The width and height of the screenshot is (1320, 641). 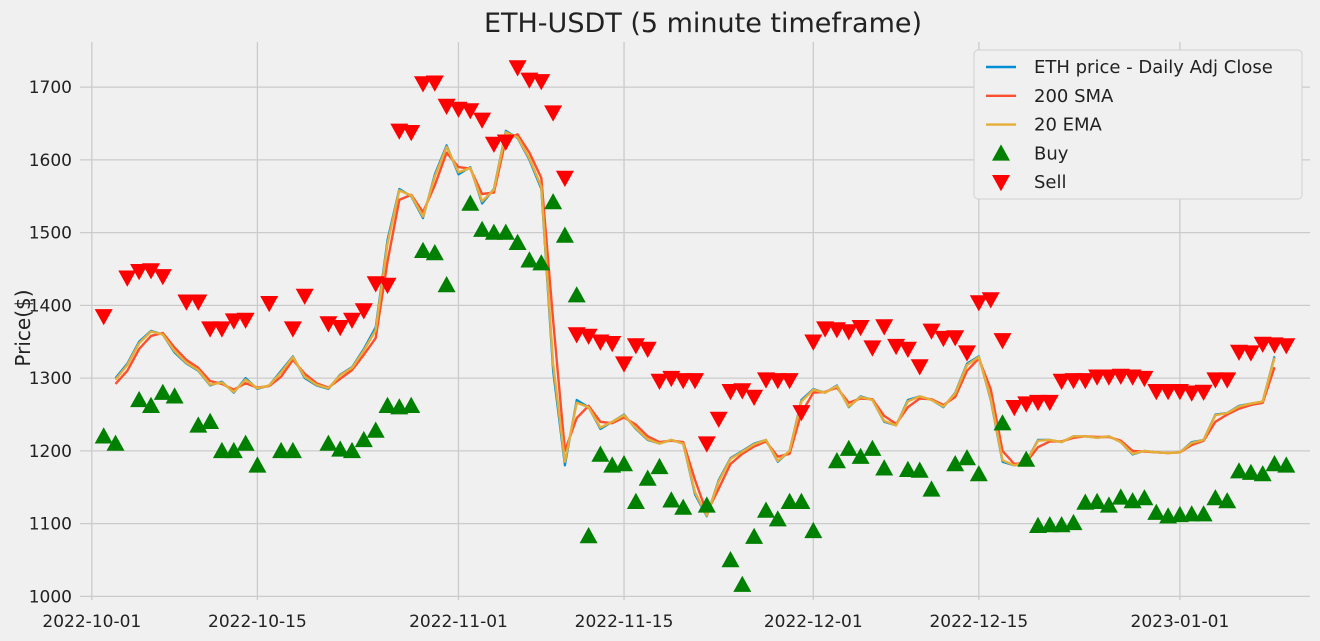 I want to click on y-tick-label: 1600, so click(x=50, y=161).